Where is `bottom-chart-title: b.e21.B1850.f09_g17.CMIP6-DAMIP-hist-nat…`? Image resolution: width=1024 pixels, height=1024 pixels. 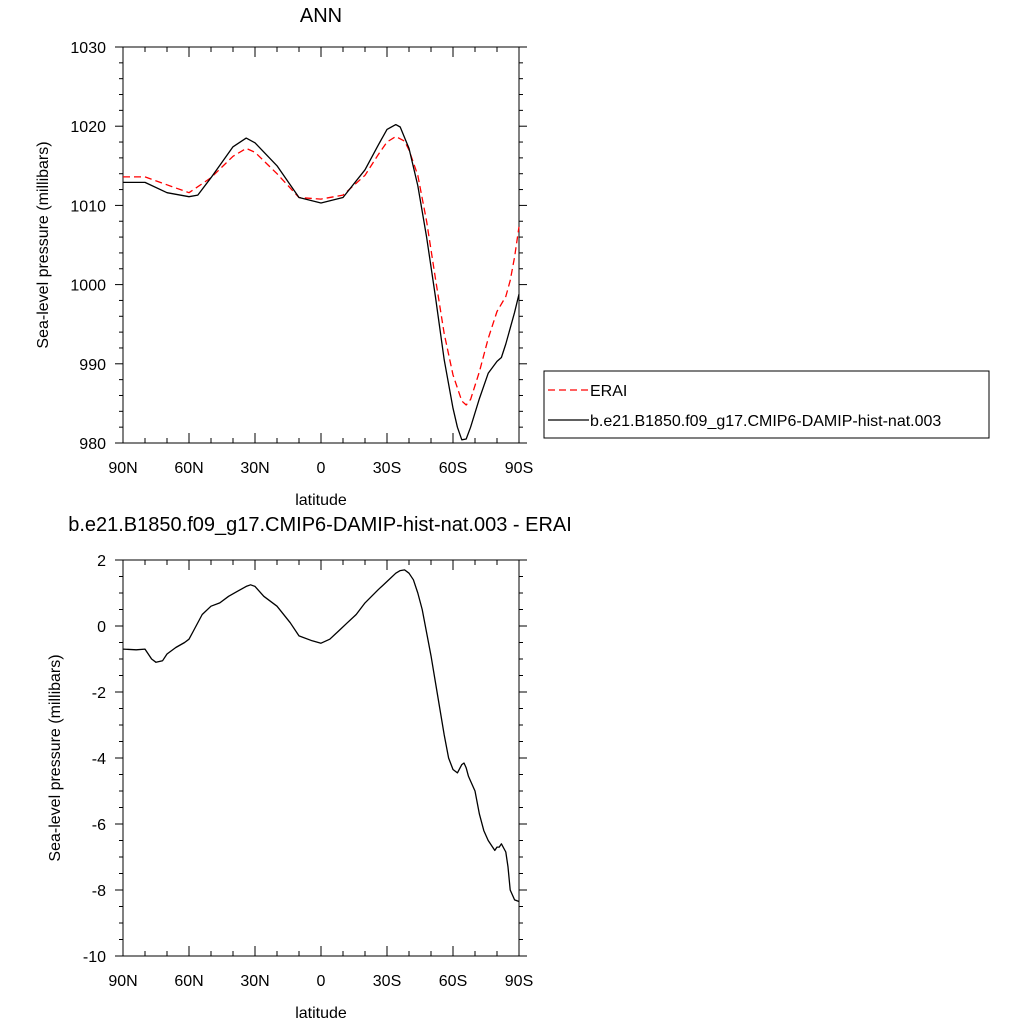
bottom-chart-title: b.e21.B1850.f09_g17.CMIP6-DAMIP-hist-nat… is located at coordinates (320, 525).